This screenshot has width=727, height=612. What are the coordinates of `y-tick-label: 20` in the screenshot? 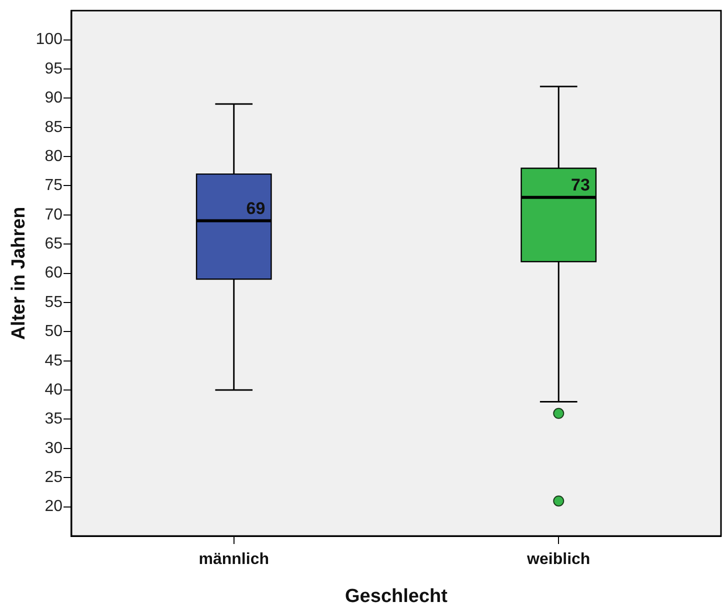 It's located at (53, 507).